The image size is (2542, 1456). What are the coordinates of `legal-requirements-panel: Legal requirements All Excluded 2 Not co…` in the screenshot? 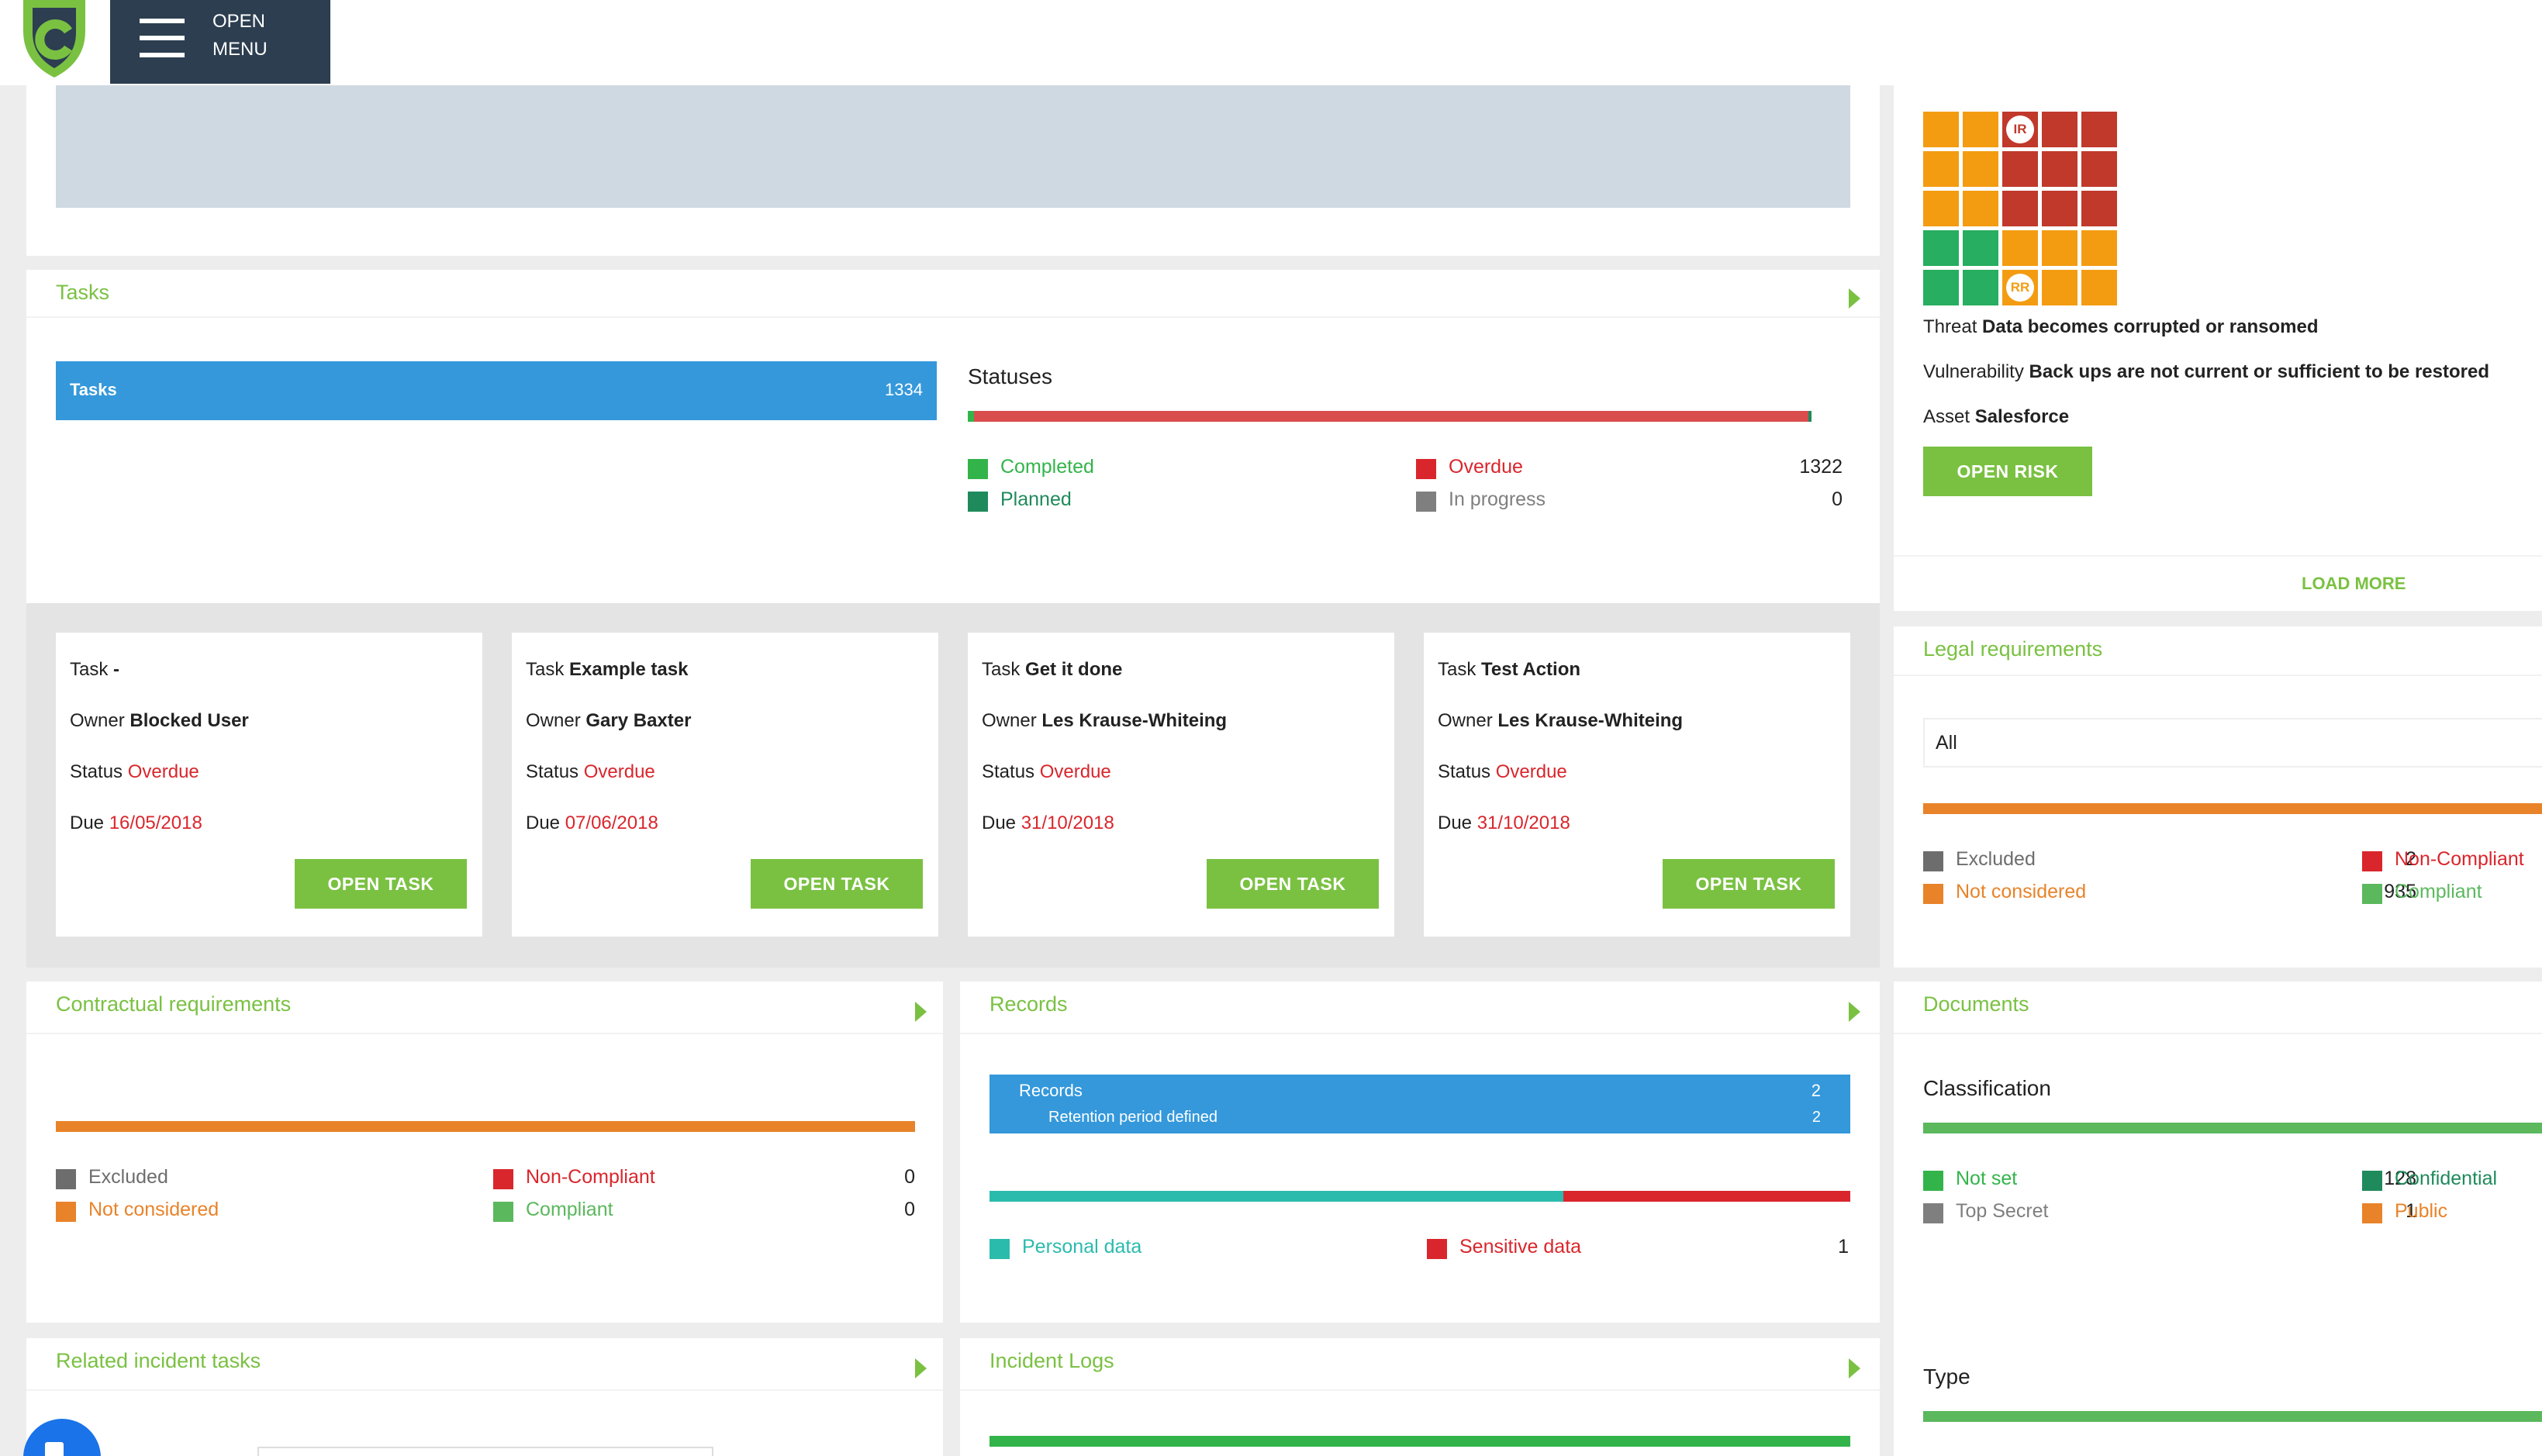 It's located at (2218, 797).